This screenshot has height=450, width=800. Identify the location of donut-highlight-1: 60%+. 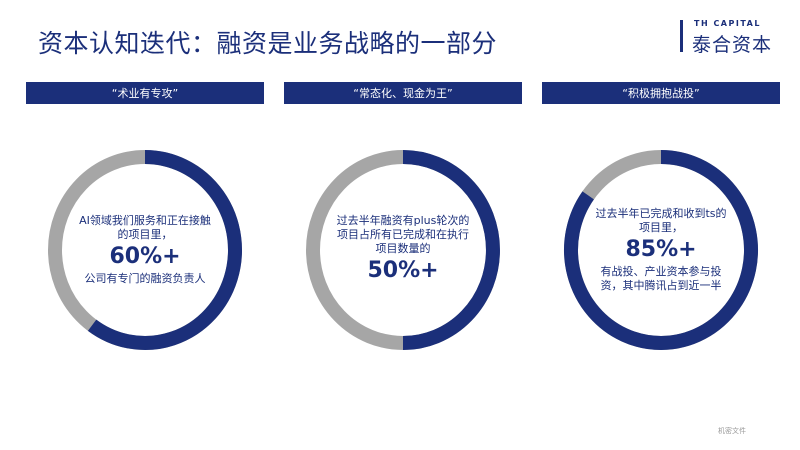
(145, 256).